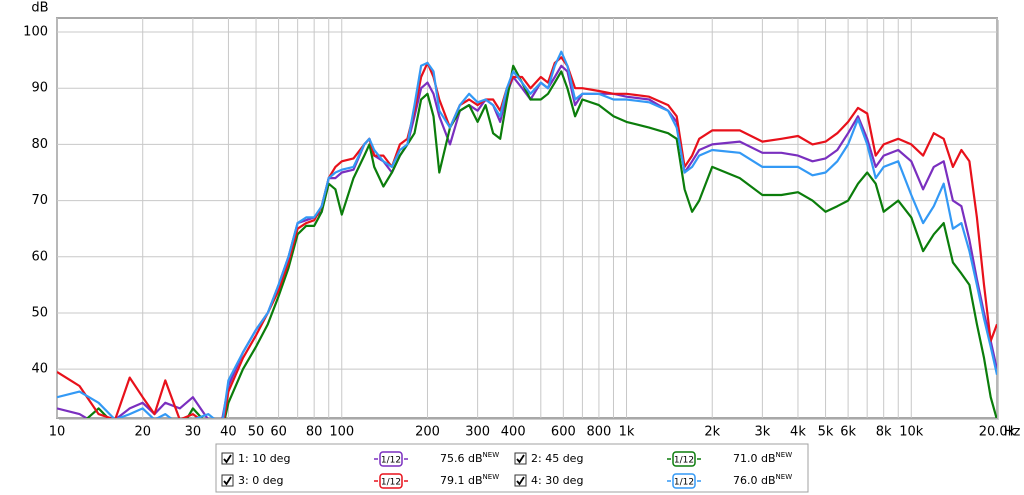  Describe the element at coordinates (712, 432) in the screenshot. I see `x-tick-label: 2k` at that location.